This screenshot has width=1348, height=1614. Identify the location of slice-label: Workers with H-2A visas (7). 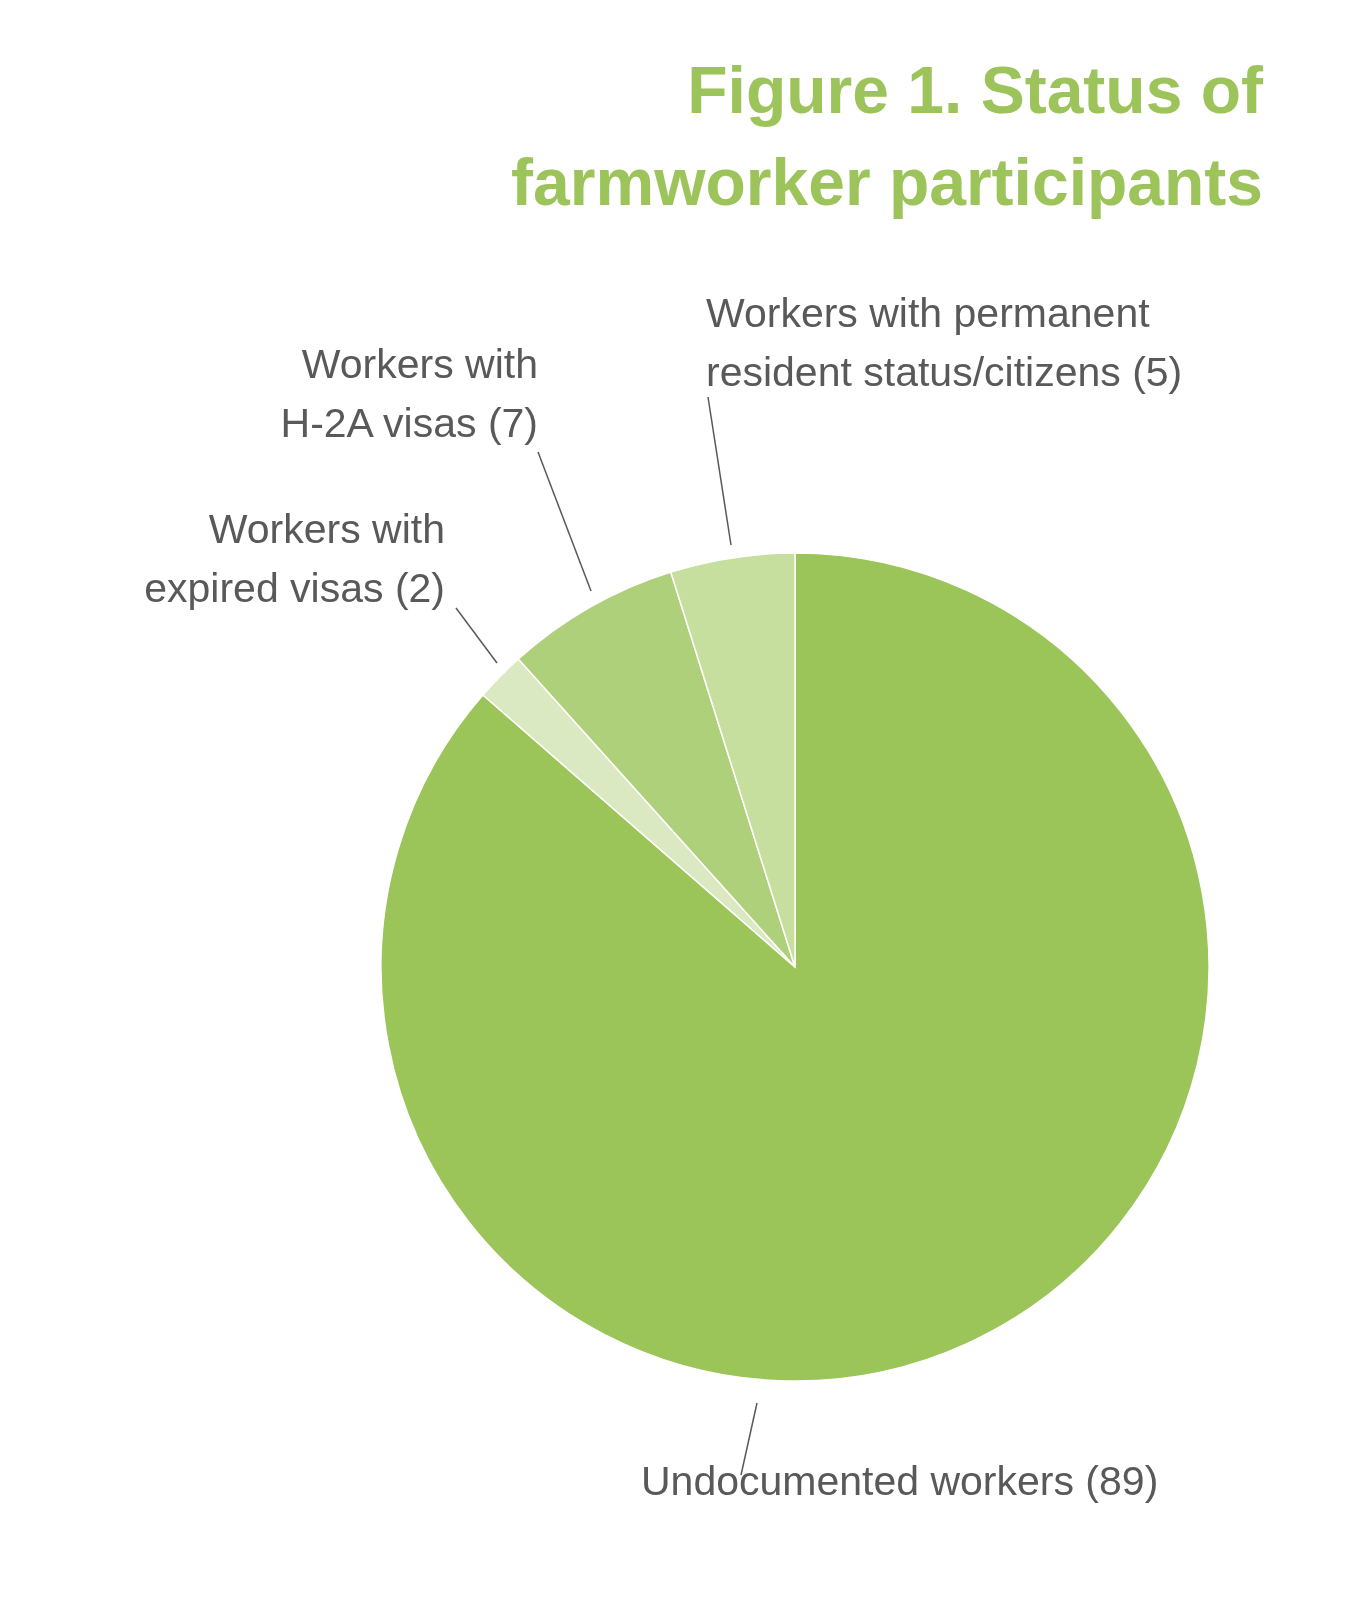
(409, 393).